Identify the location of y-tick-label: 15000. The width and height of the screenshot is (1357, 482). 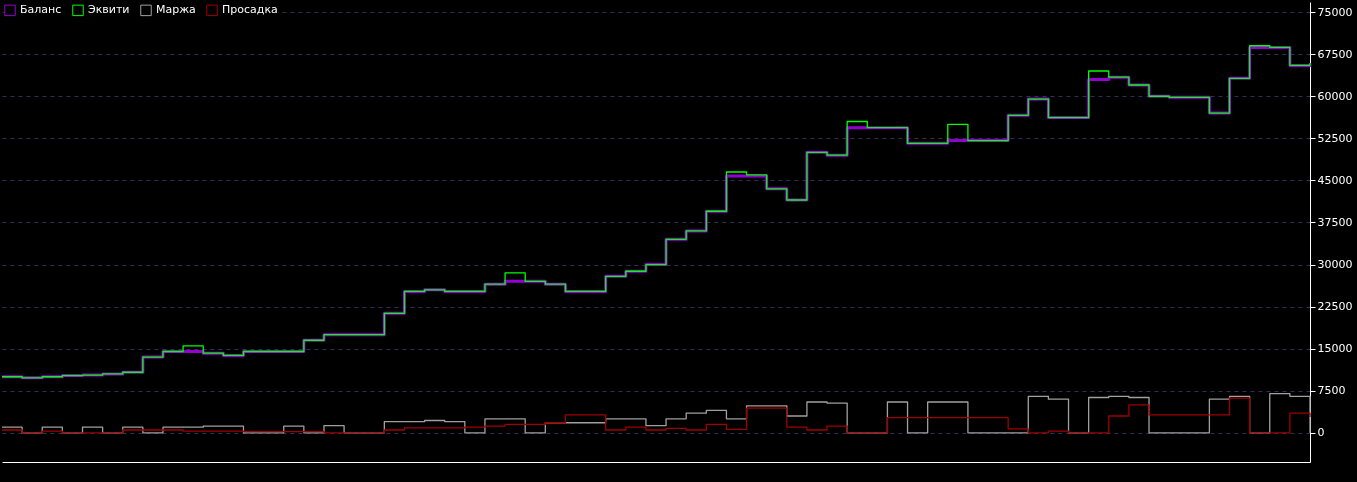
(1335, 349).